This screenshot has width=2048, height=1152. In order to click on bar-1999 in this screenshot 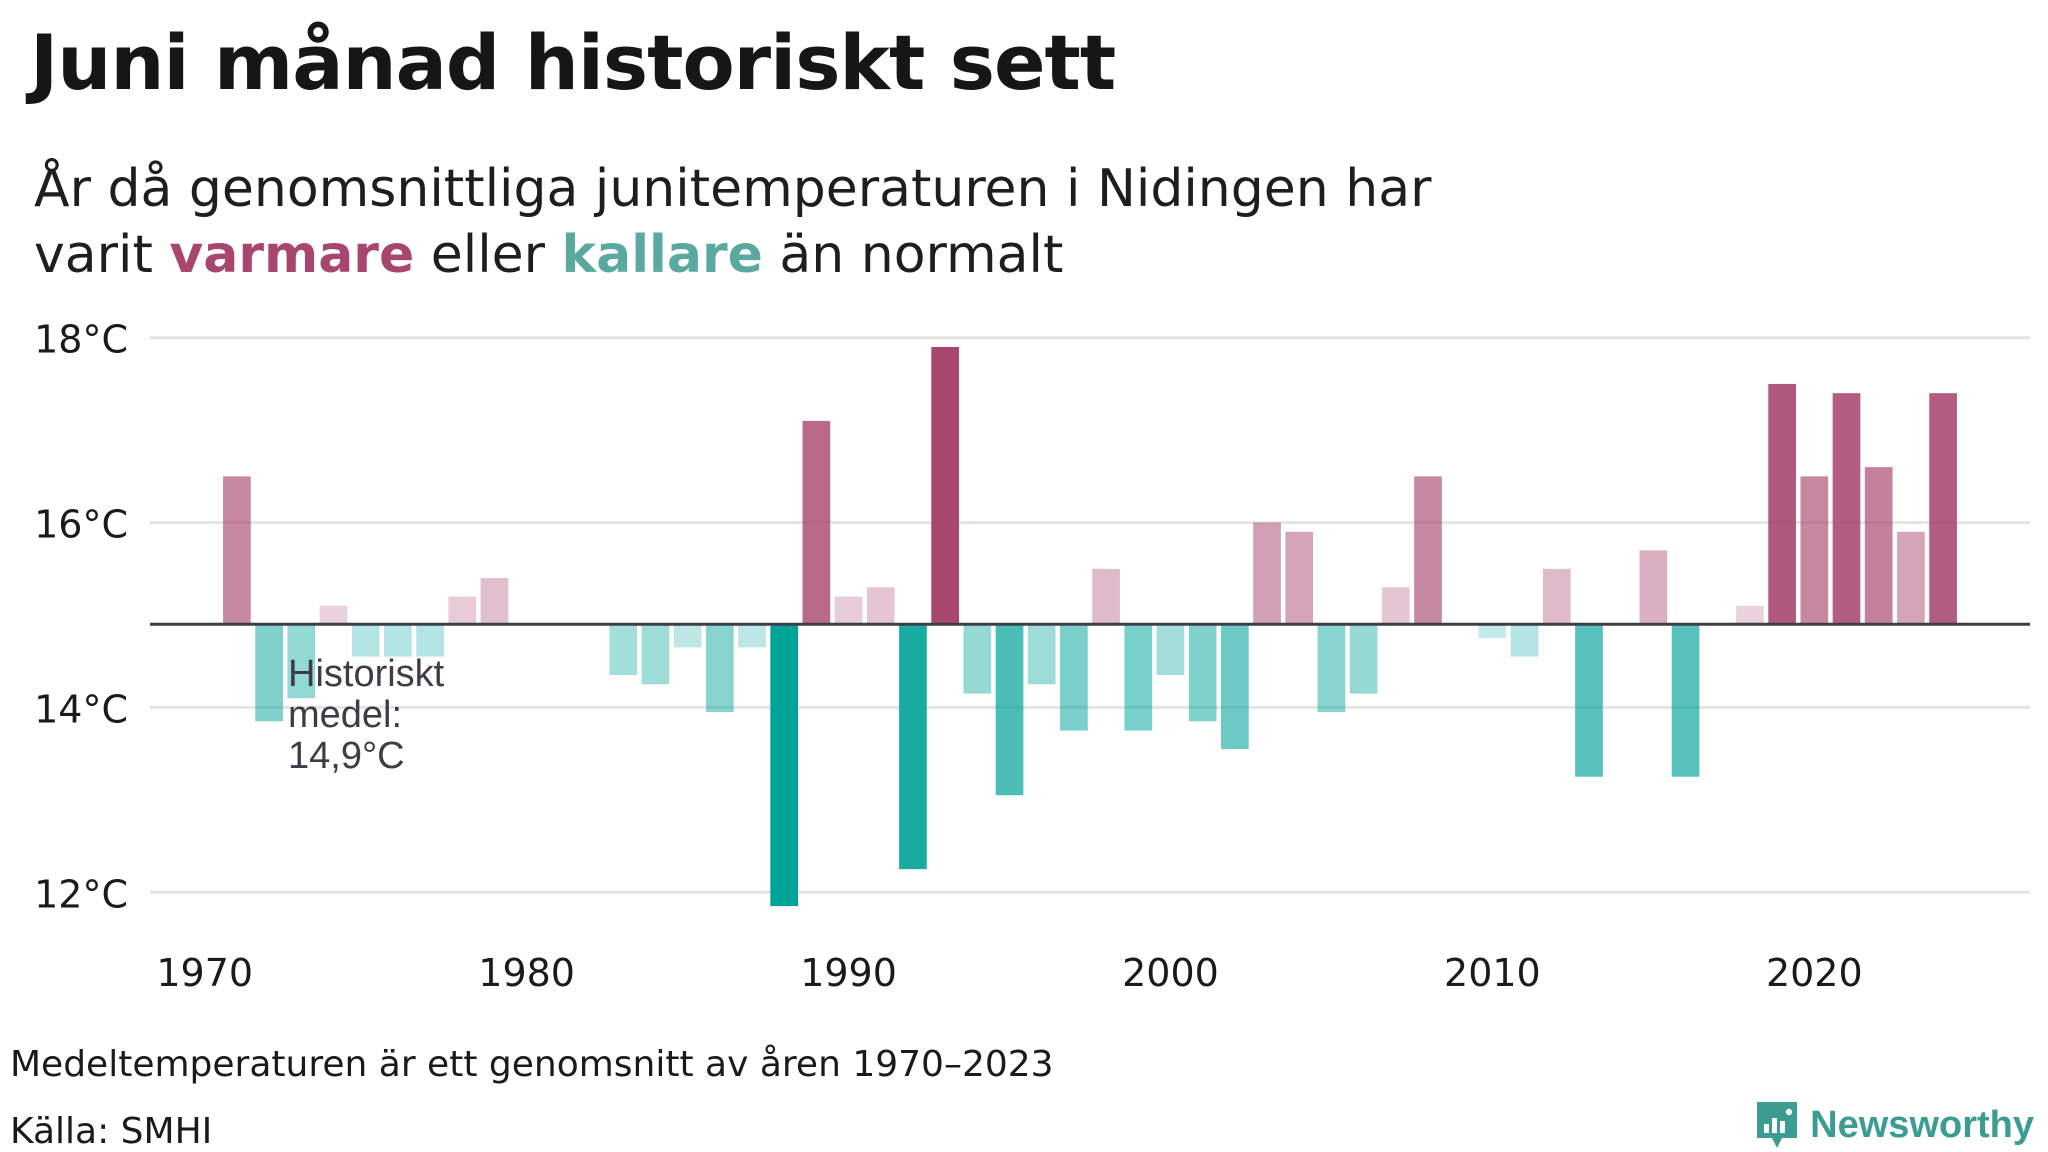, I will do `click(1138, 677)`.